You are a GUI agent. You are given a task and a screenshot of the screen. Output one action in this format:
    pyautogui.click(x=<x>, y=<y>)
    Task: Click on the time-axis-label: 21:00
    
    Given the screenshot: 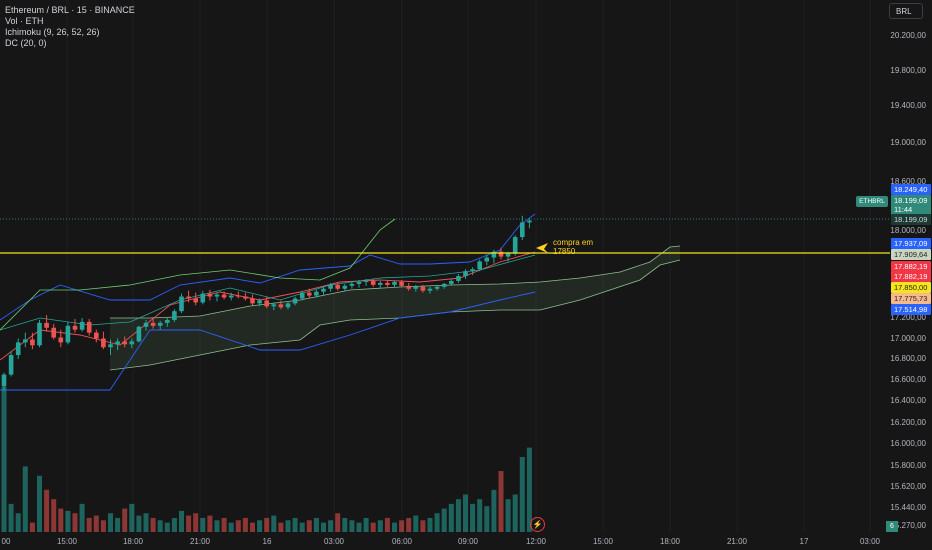 What is the action you would take?
    pyautogui.click(x=737, y=541)
    